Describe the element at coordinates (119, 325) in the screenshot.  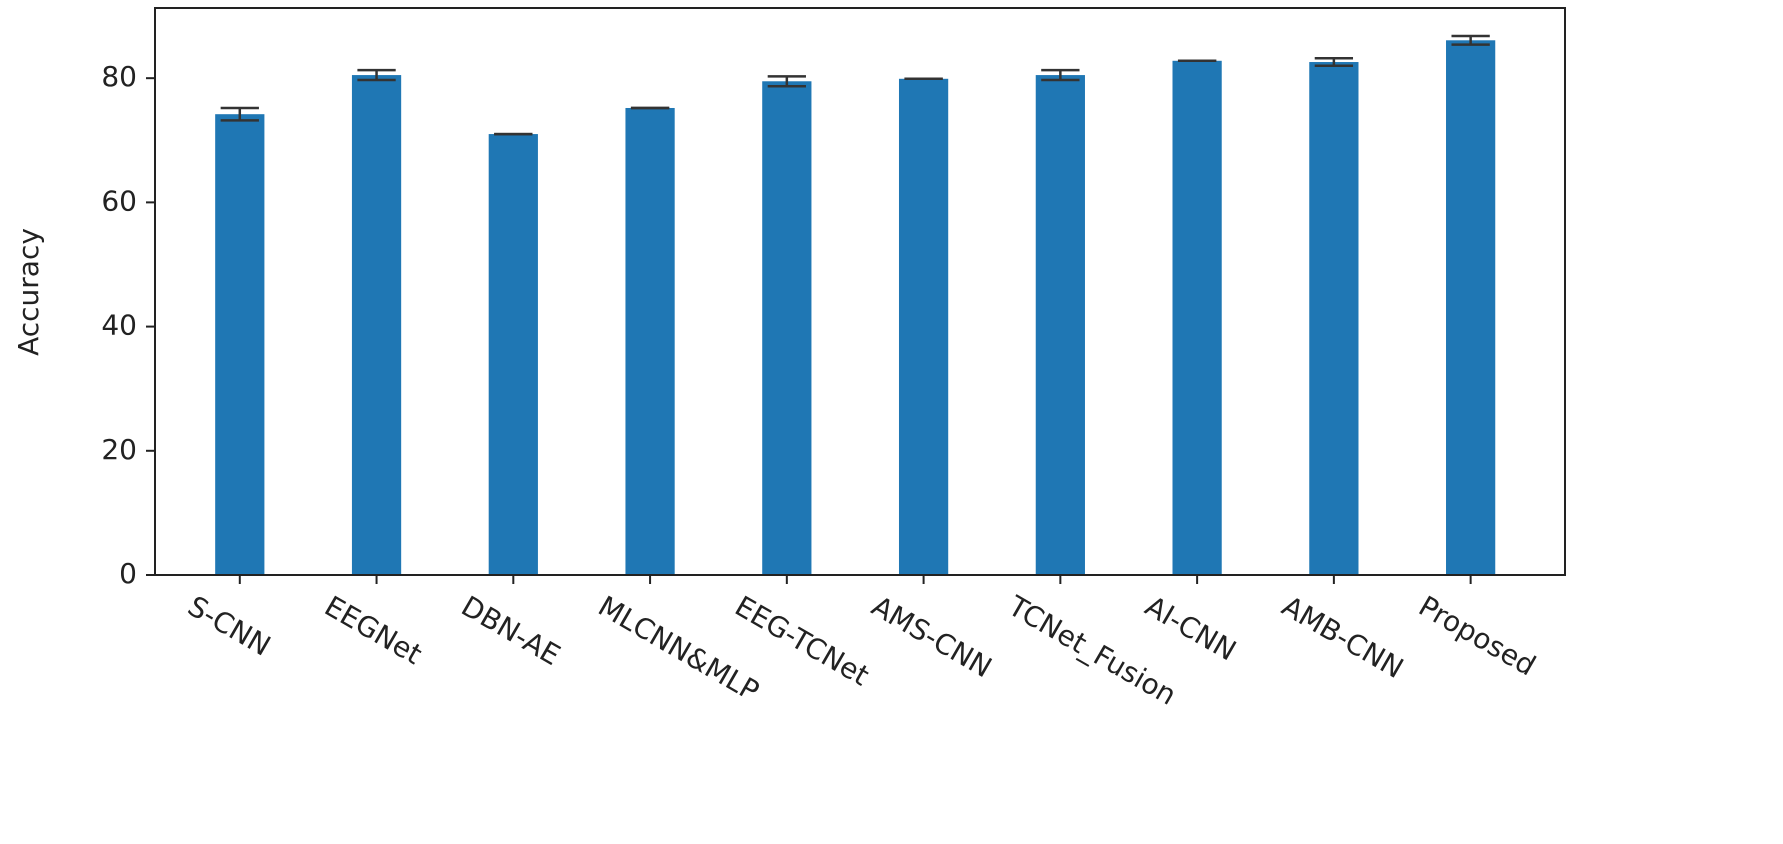
I see `y-tick-label: 40` at that location.